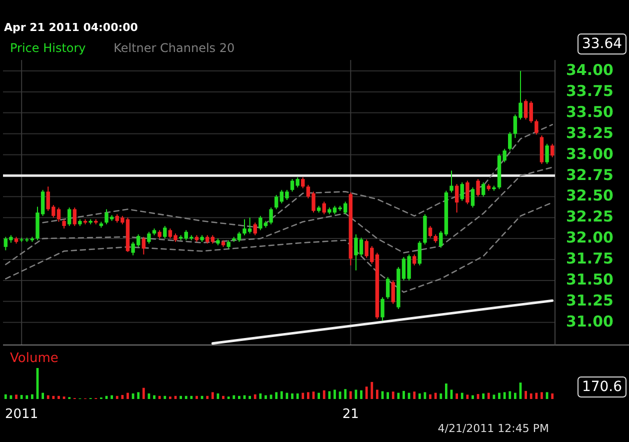 This screenshot has height=442, width=629. Describe the element at coordinates (602, 44) in the screenshot. I see `text: 33.64` at that location.